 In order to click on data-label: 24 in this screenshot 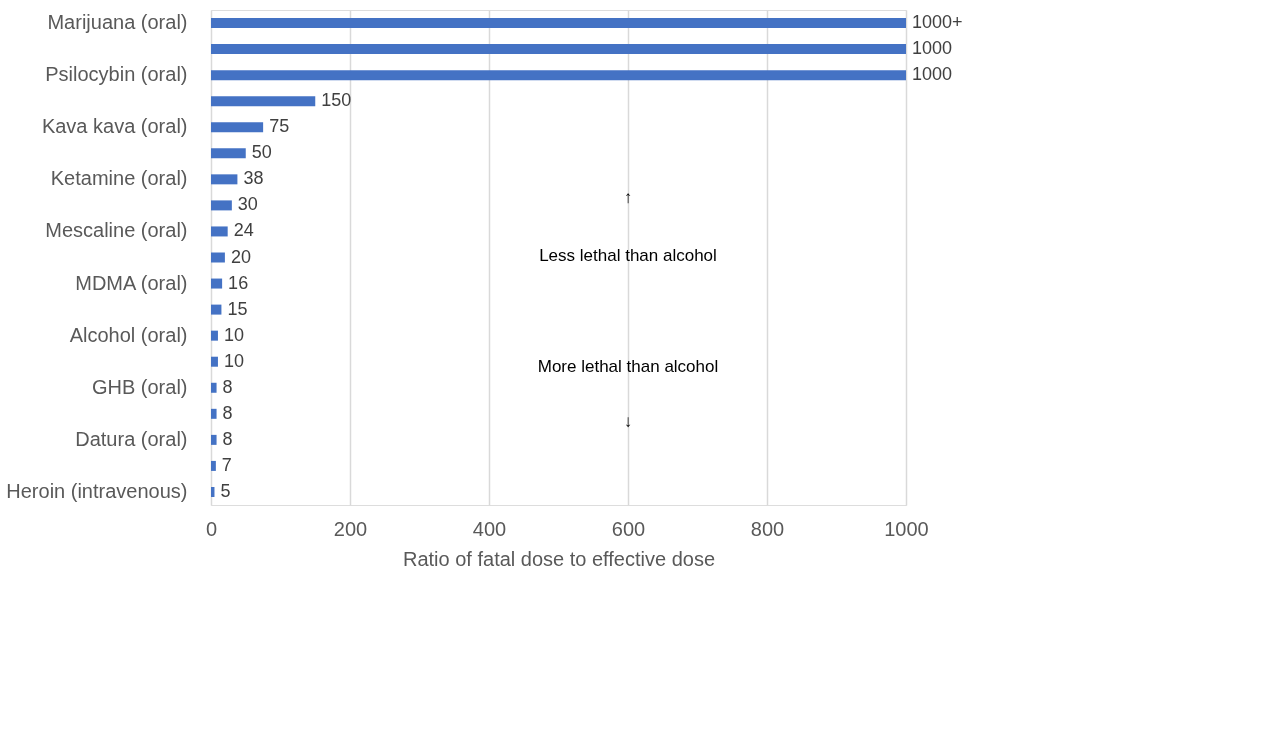, I will do `click(243, 230)`.